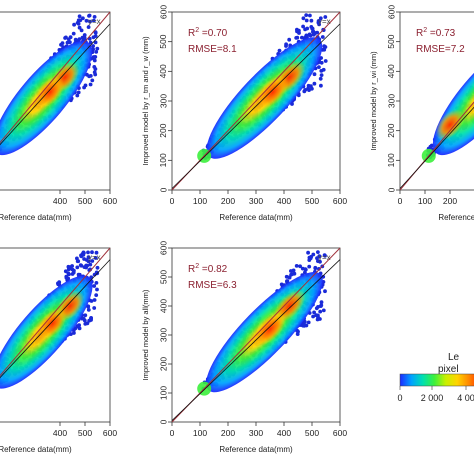 This screenshot has height=474, width=474. What do you see at coordinates (436, 380) in the screenshot?
I see `legend-colorbar` at bounding box center [436, 380].